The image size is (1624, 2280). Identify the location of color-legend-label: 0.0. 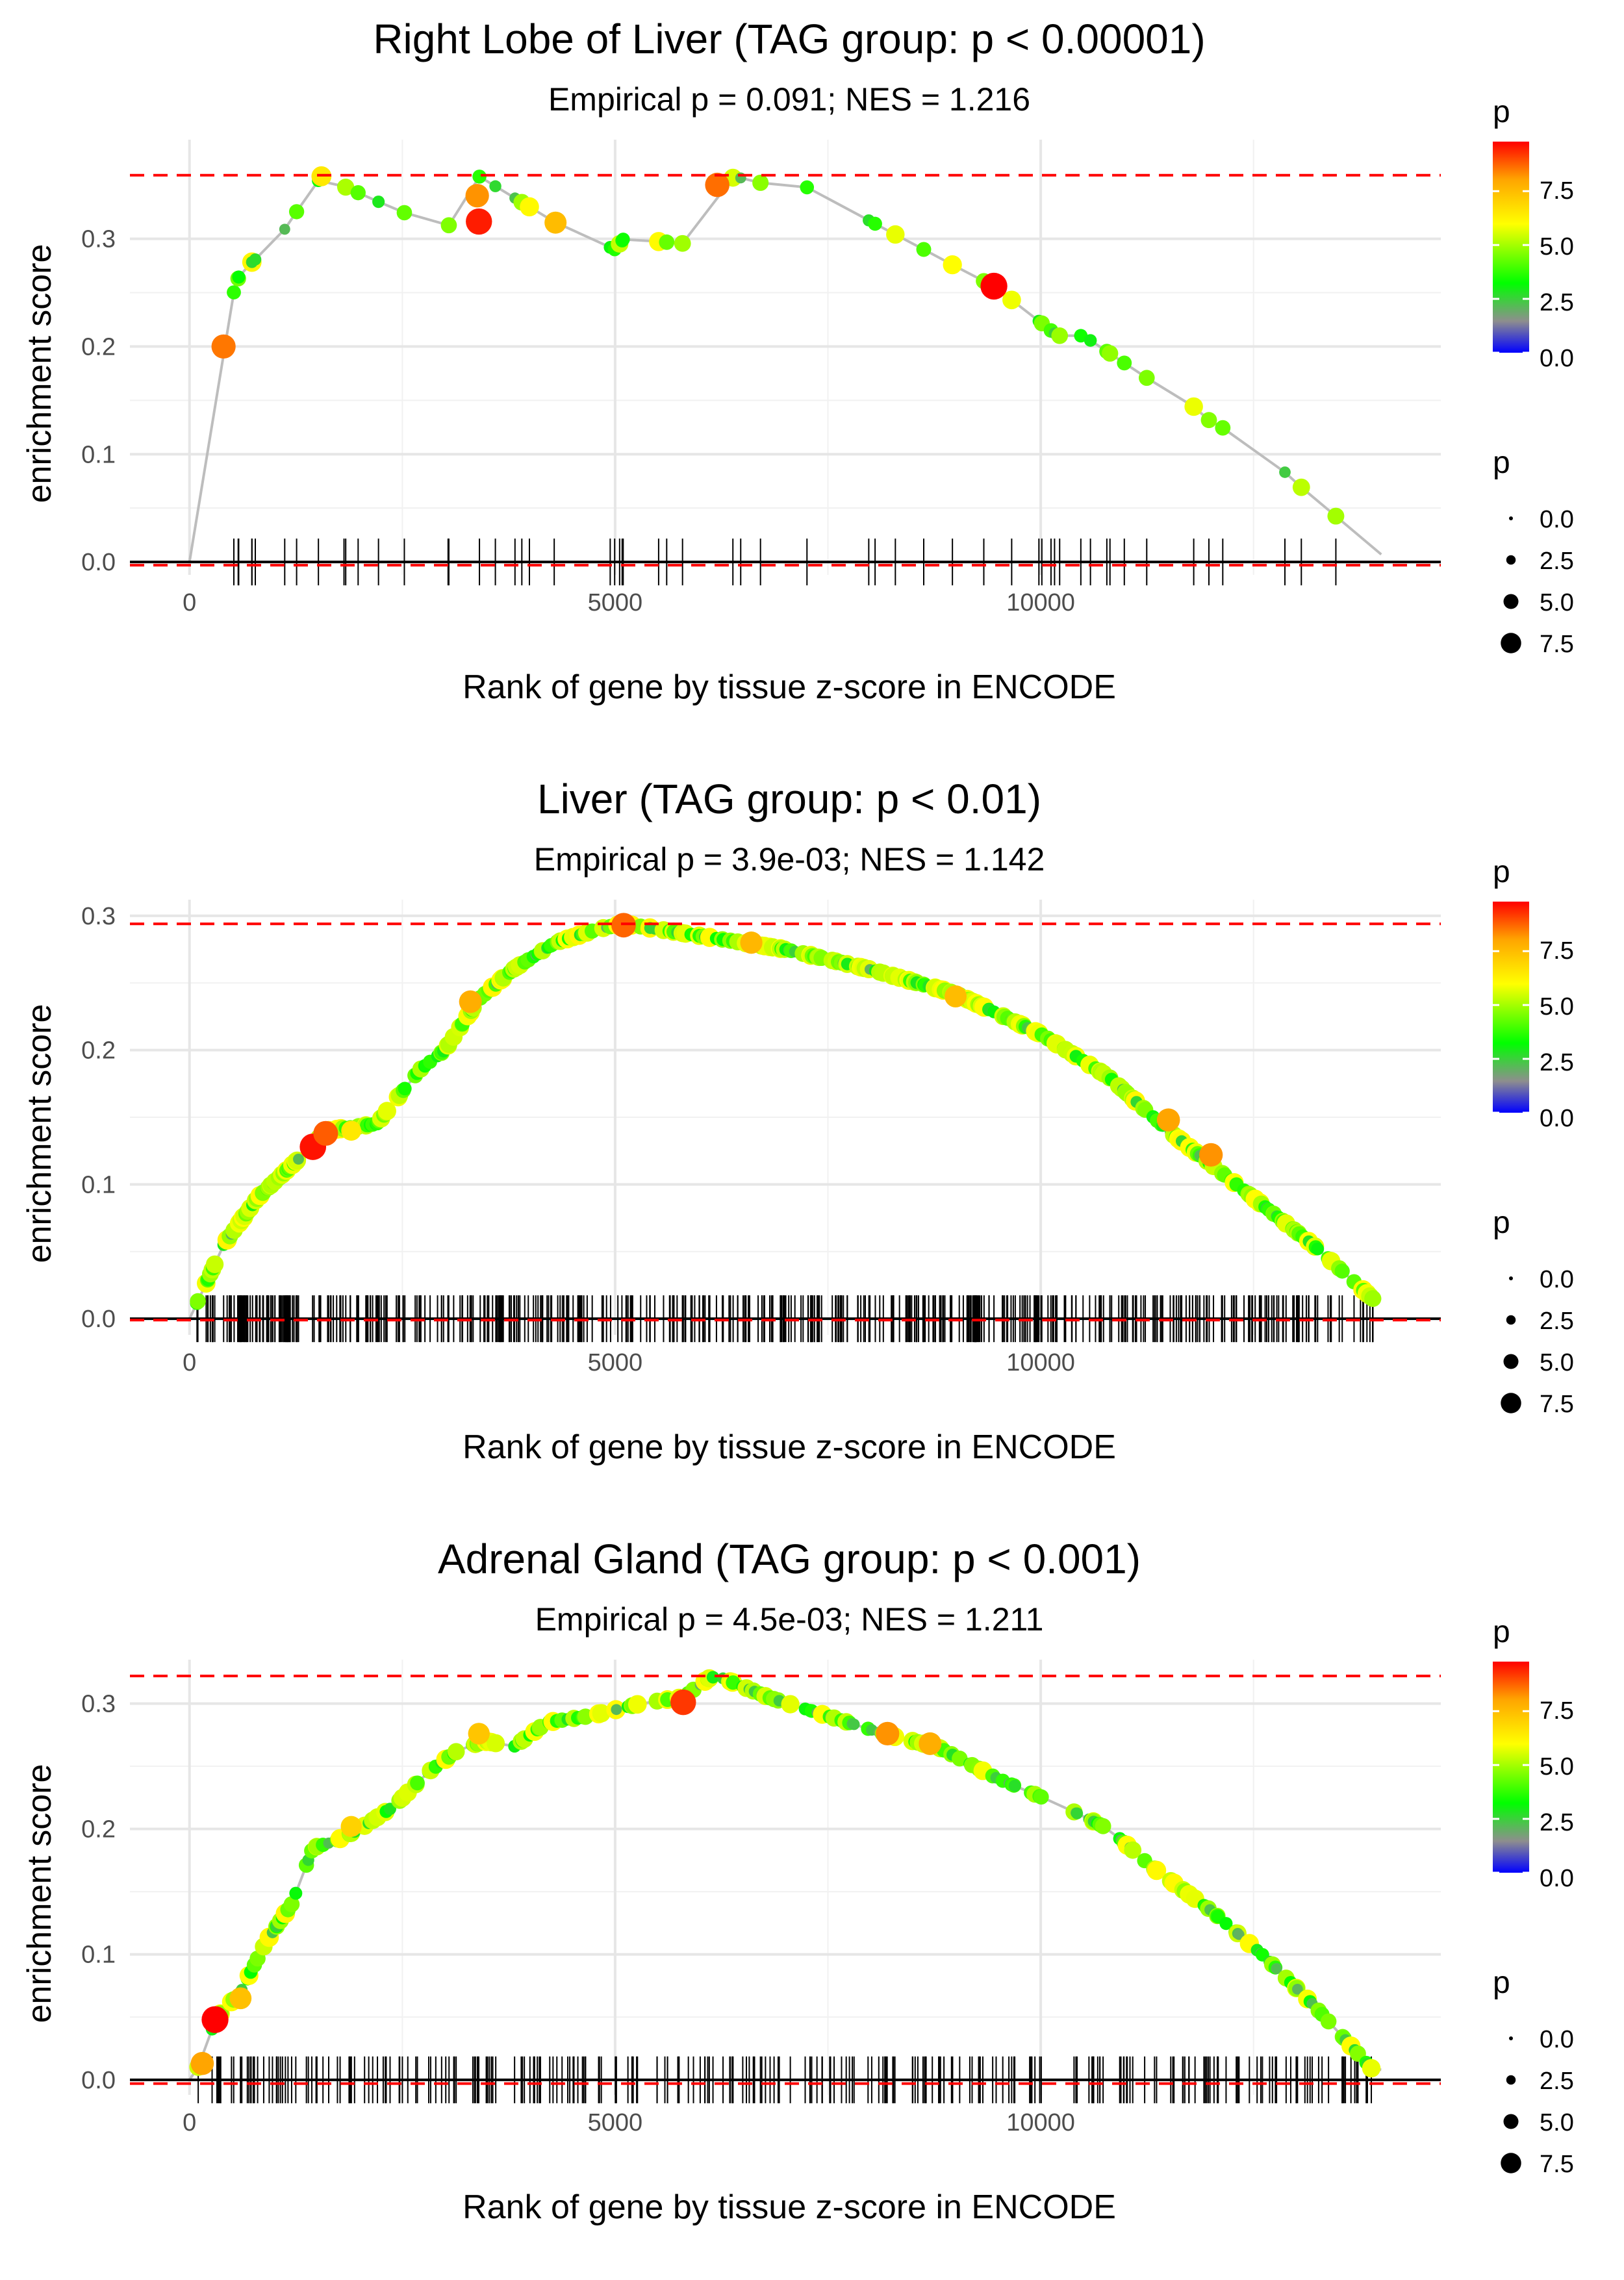
(1557, 1118).